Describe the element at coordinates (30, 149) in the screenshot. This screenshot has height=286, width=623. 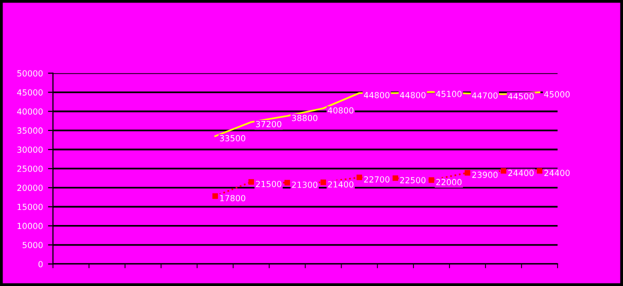
I see `y-tick-label: 30000` at that location.